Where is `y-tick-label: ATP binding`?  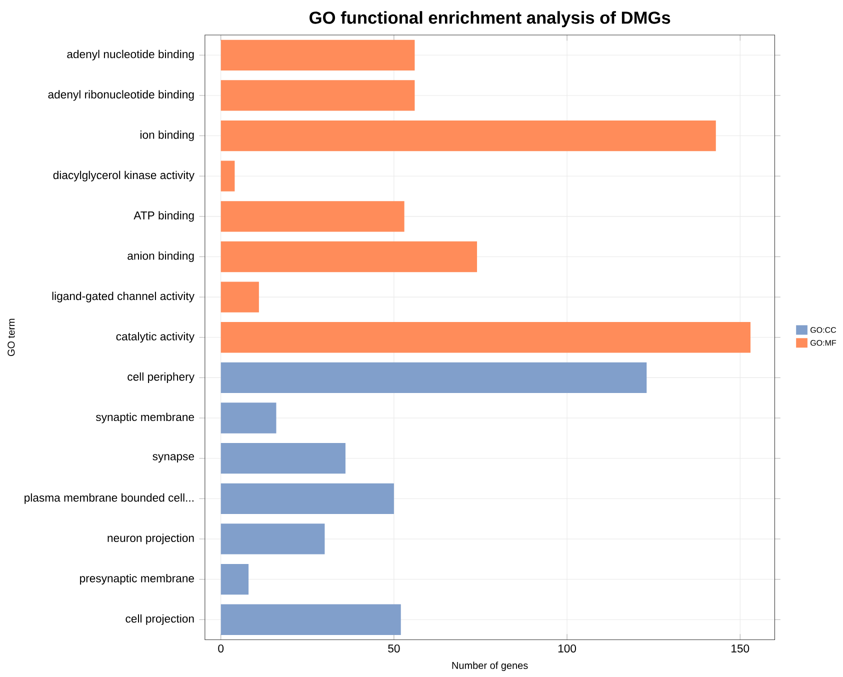
y-tick-label: ATP binding is located at coordinates (164, 216).